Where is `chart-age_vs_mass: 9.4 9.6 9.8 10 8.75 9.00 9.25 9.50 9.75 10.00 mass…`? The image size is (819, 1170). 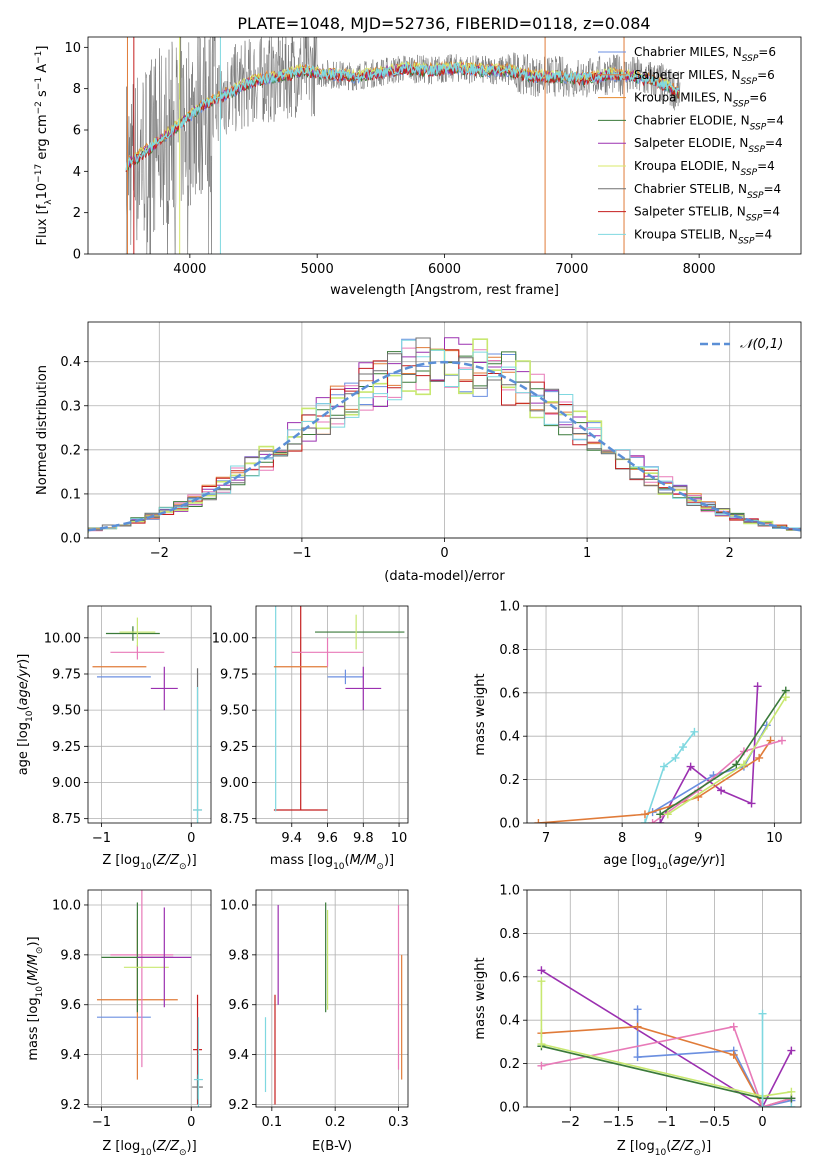 chart-age_vs_mass: 9.4 9.6 9.8 10 8.75 9.00 9.25 9.50 9.75 10.00 mass… is located at coordinates (310, 738).